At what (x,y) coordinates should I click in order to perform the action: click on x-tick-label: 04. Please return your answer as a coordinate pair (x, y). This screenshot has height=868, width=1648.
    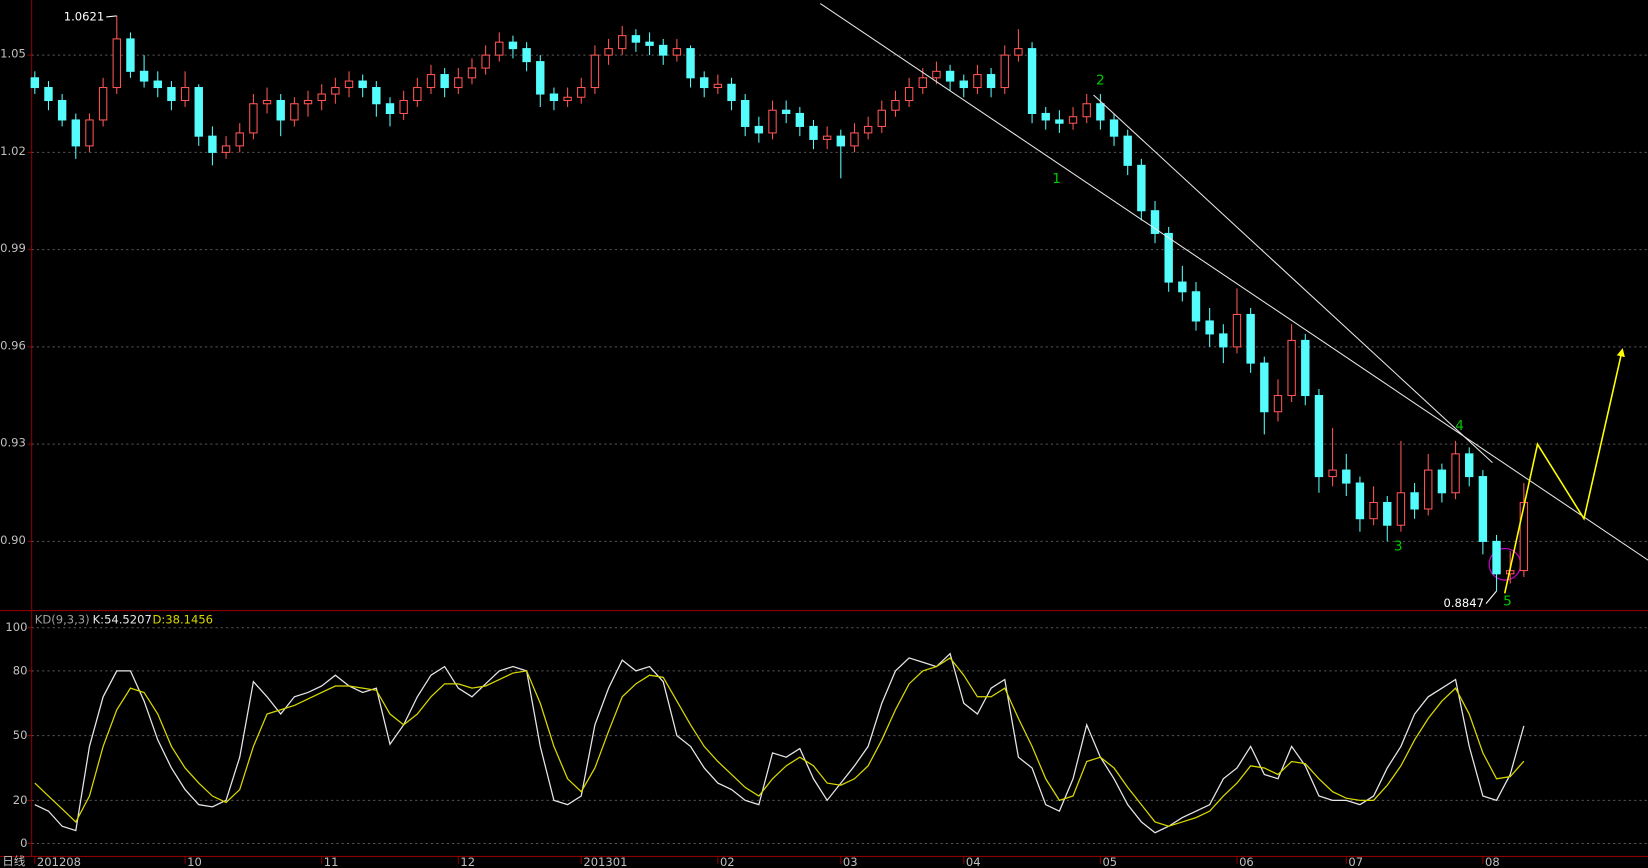
    Looking at the image, I should click on (973, 861).